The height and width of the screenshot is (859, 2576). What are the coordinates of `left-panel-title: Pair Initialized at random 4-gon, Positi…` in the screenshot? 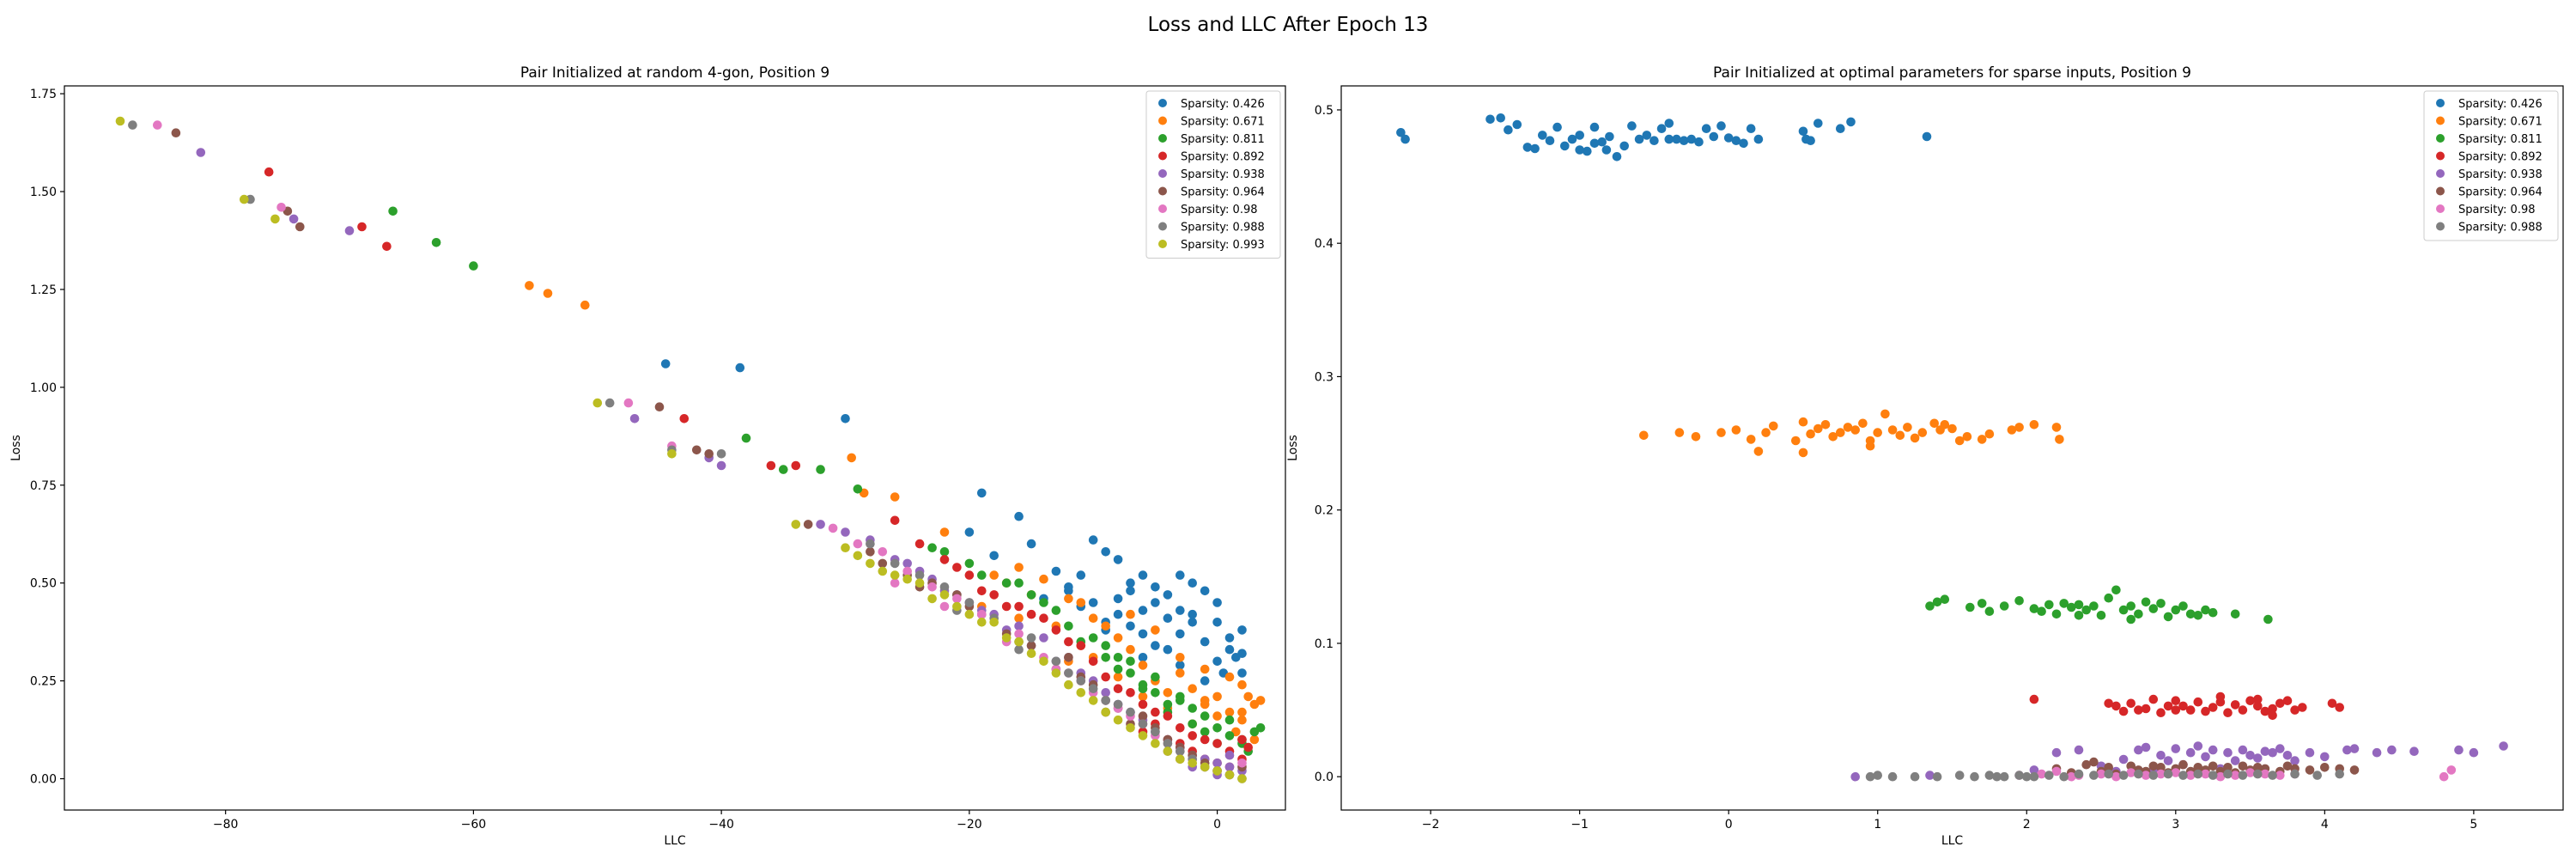 It's located at (674, 73).